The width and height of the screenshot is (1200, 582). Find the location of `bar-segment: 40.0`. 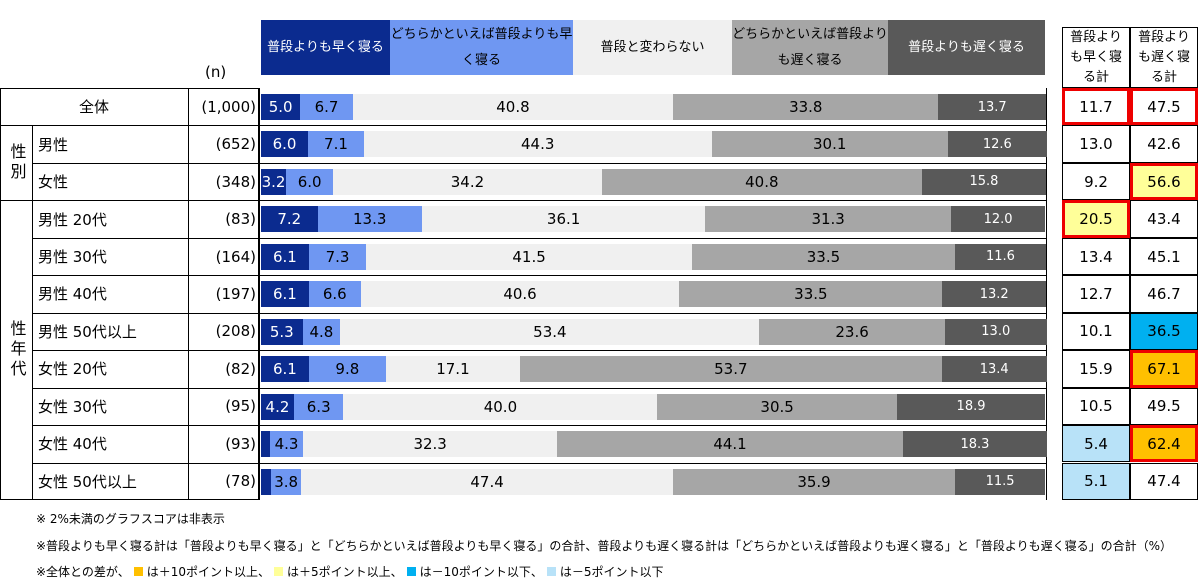

bar-segment: 40.0 is located at coordinates (500, 406).